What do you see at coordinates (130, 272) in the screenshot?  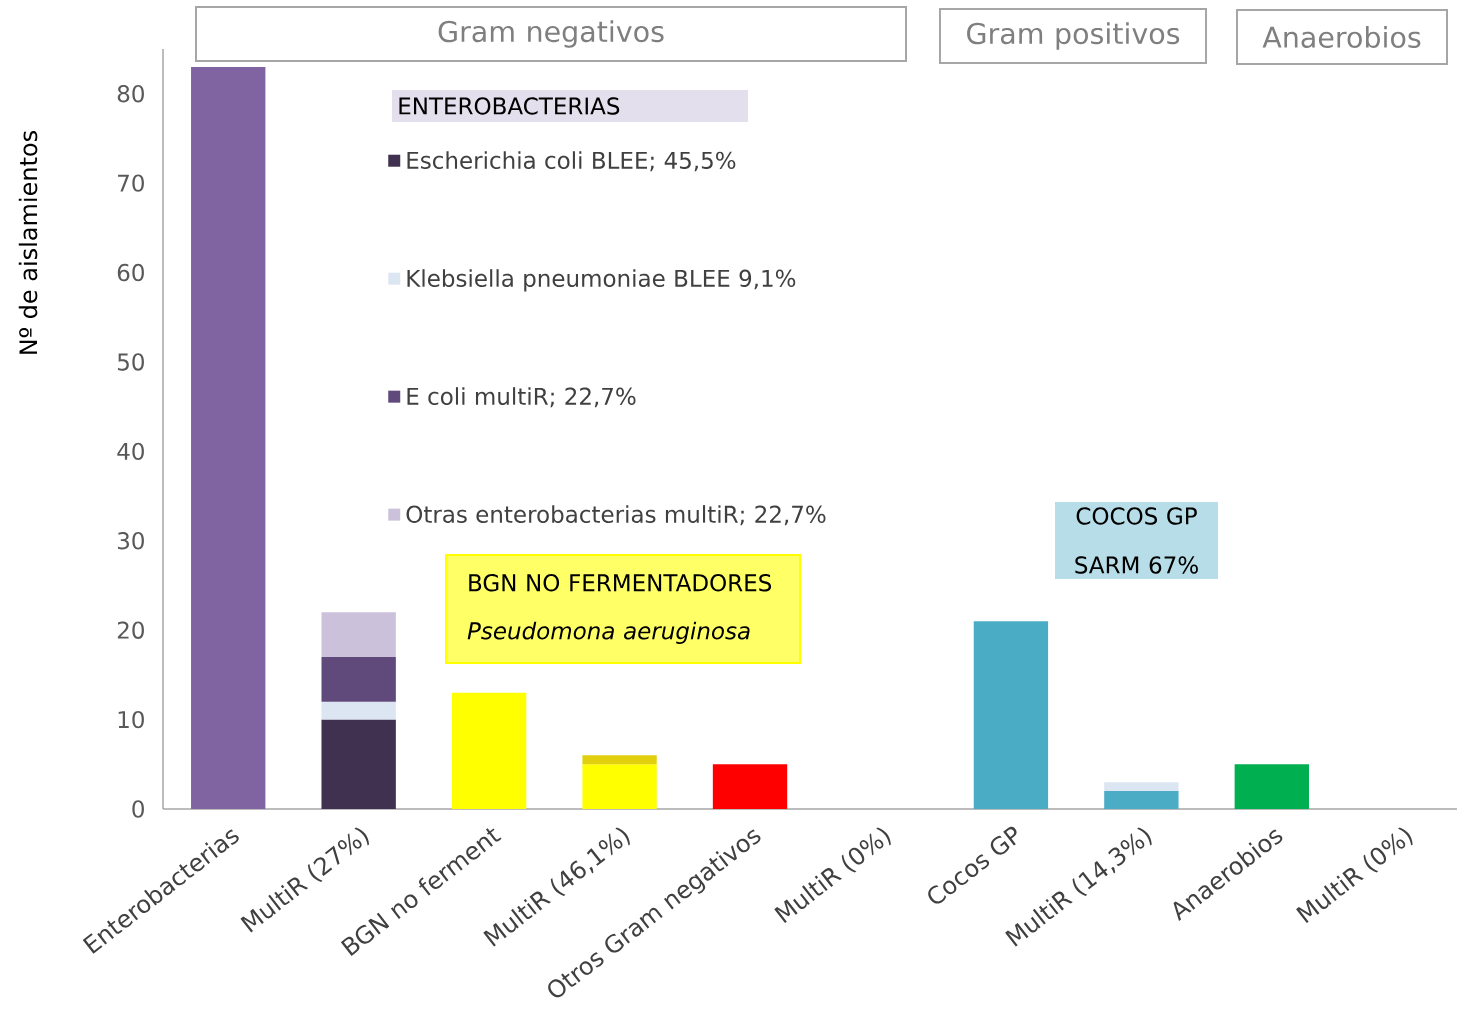 I see `y-tick-label: 60` at bounding box center [130, 272].